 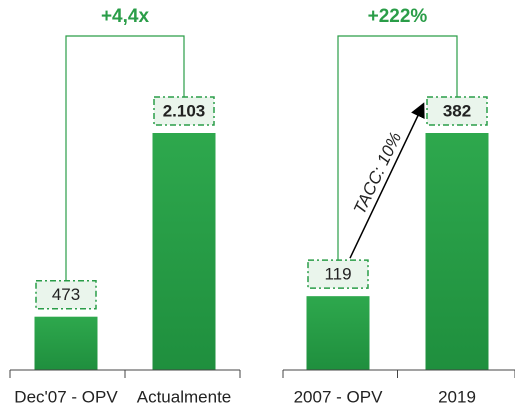 What do you see at coordinates (457, 396) in the screenshot?
I see `x-tick-label: 2019` at bounding box center [457, 396].